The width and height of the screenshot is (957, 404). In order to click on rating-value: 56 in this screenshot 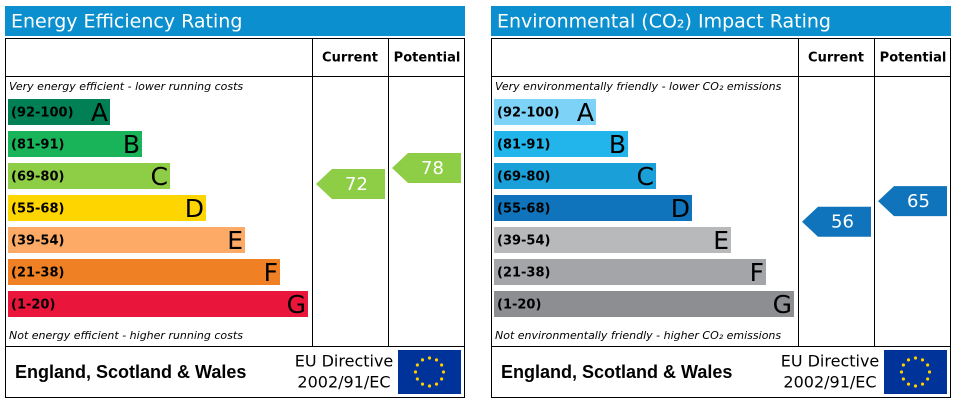, I will do `click(842, 222)`.